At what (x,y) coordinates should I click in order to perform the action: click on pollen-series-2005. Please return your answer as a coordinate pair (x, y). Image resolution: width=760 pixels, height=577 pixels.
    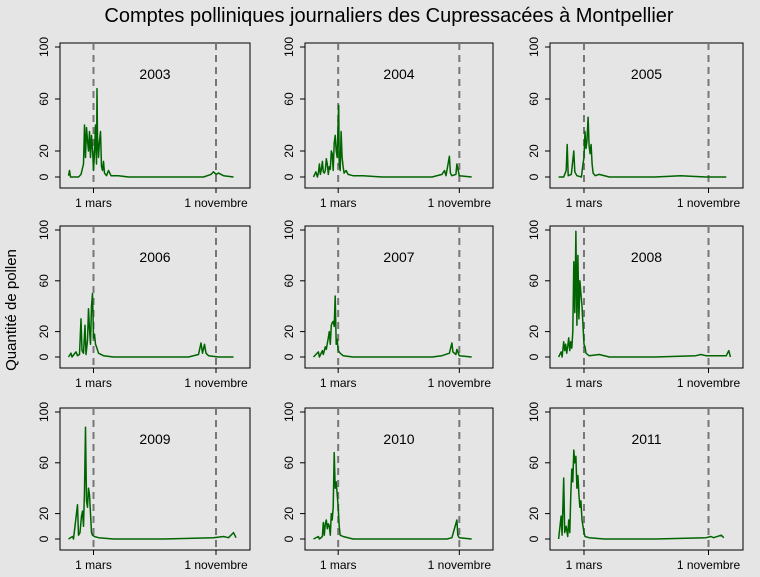
    Looking at the image, I should click on (642, 147).